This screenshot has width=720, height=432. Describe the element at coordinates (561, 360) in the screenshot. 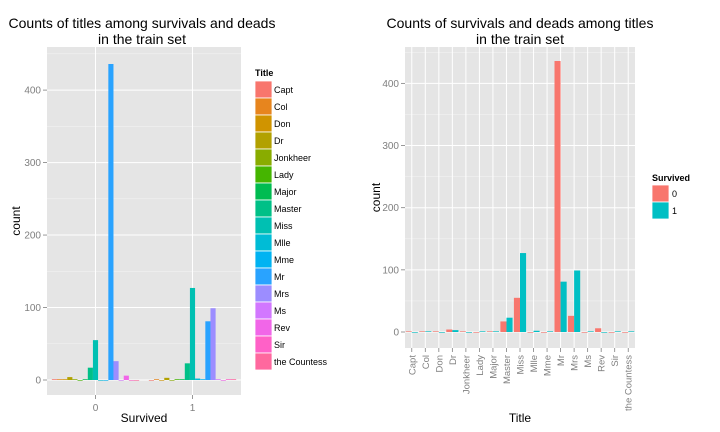

I see `x-tick-label: Mr` at that location.